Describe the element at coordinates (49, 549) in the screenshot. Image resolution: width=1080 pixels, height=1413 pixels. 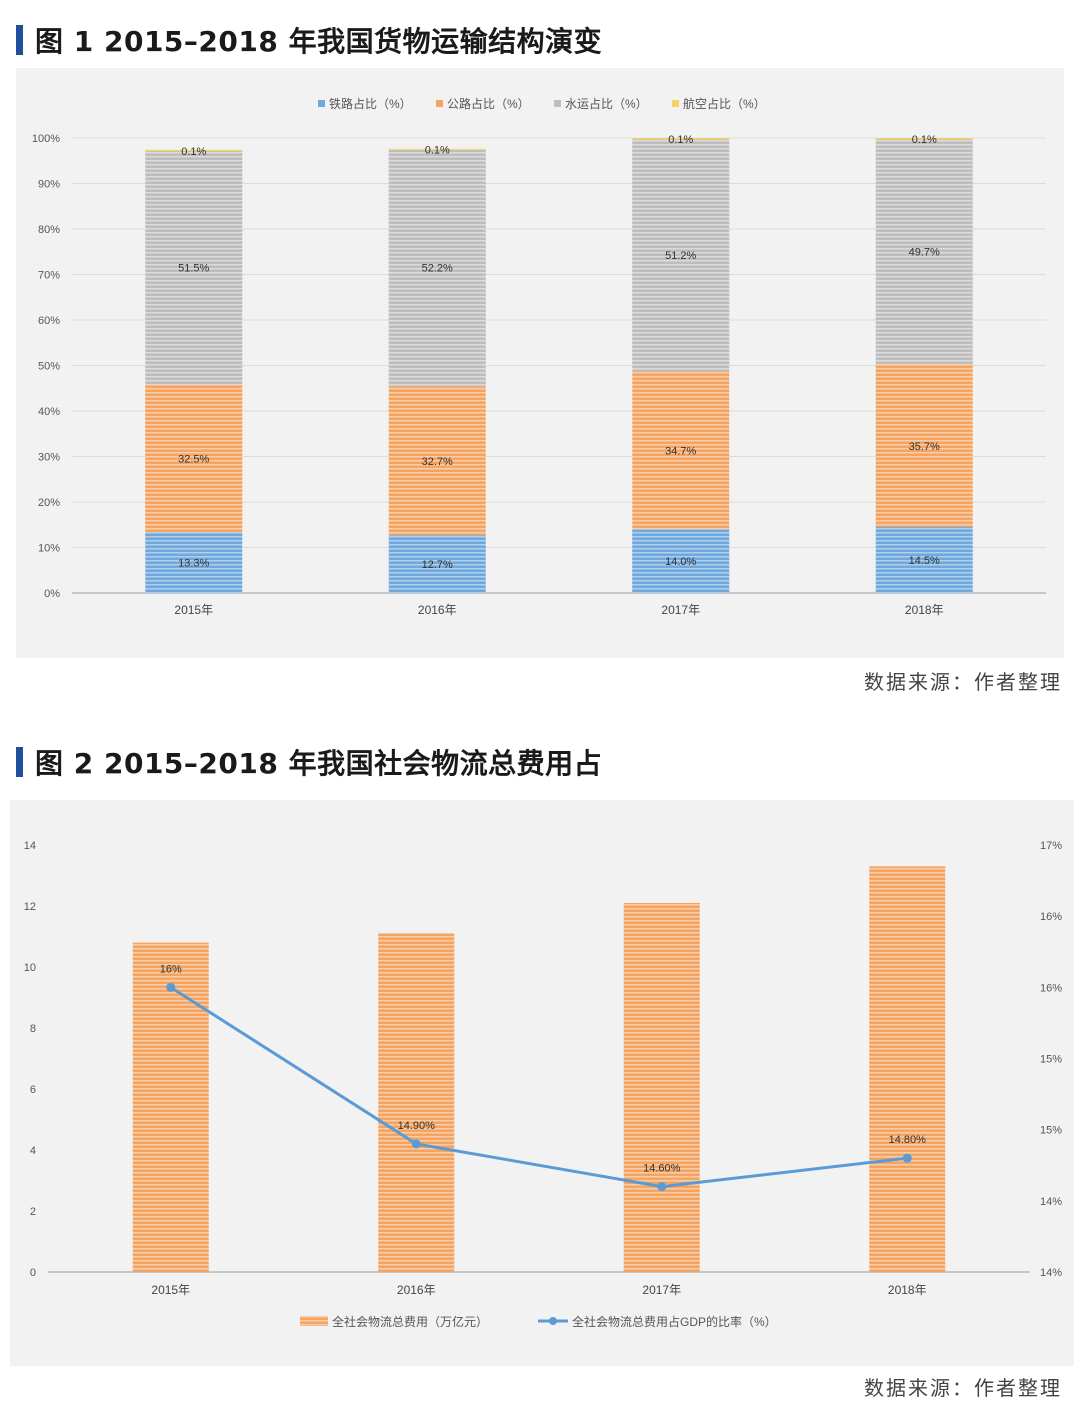
I see `y-tick-label: 10%` at that location.